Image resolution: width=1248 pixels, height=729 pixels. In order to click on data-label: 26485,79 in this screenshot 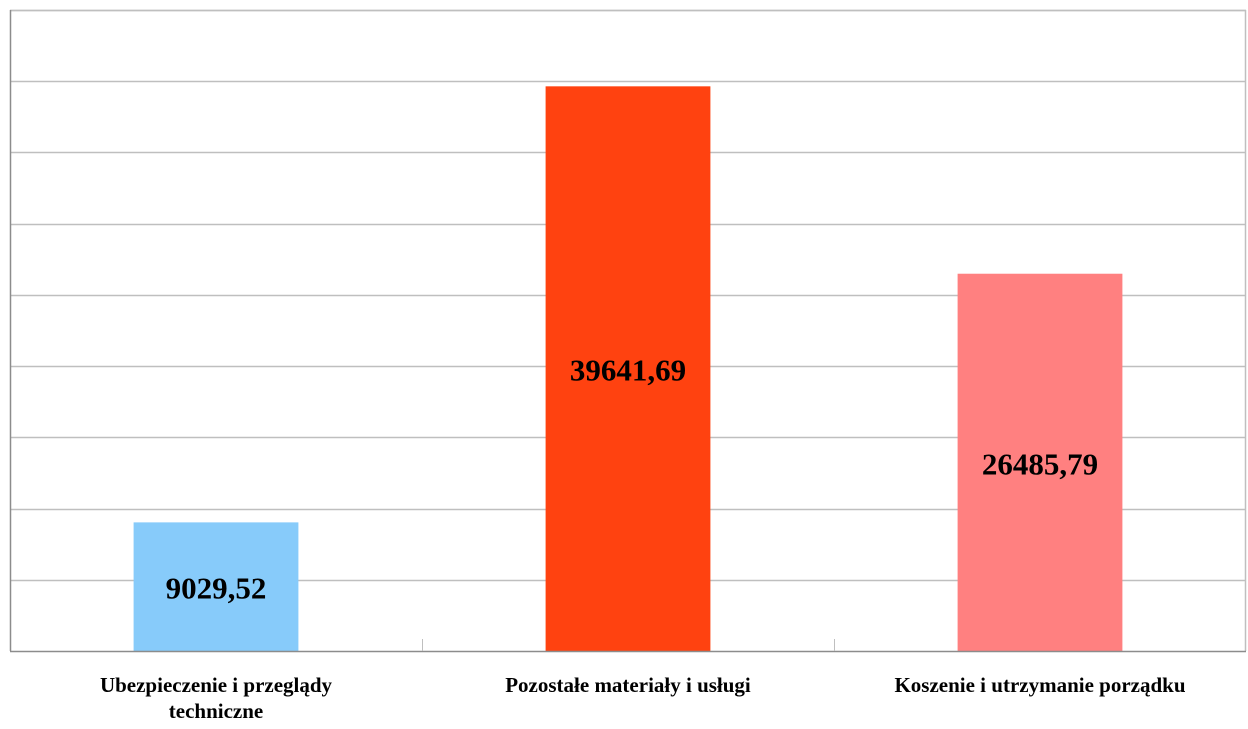, I will do `click(1040, 463)`.